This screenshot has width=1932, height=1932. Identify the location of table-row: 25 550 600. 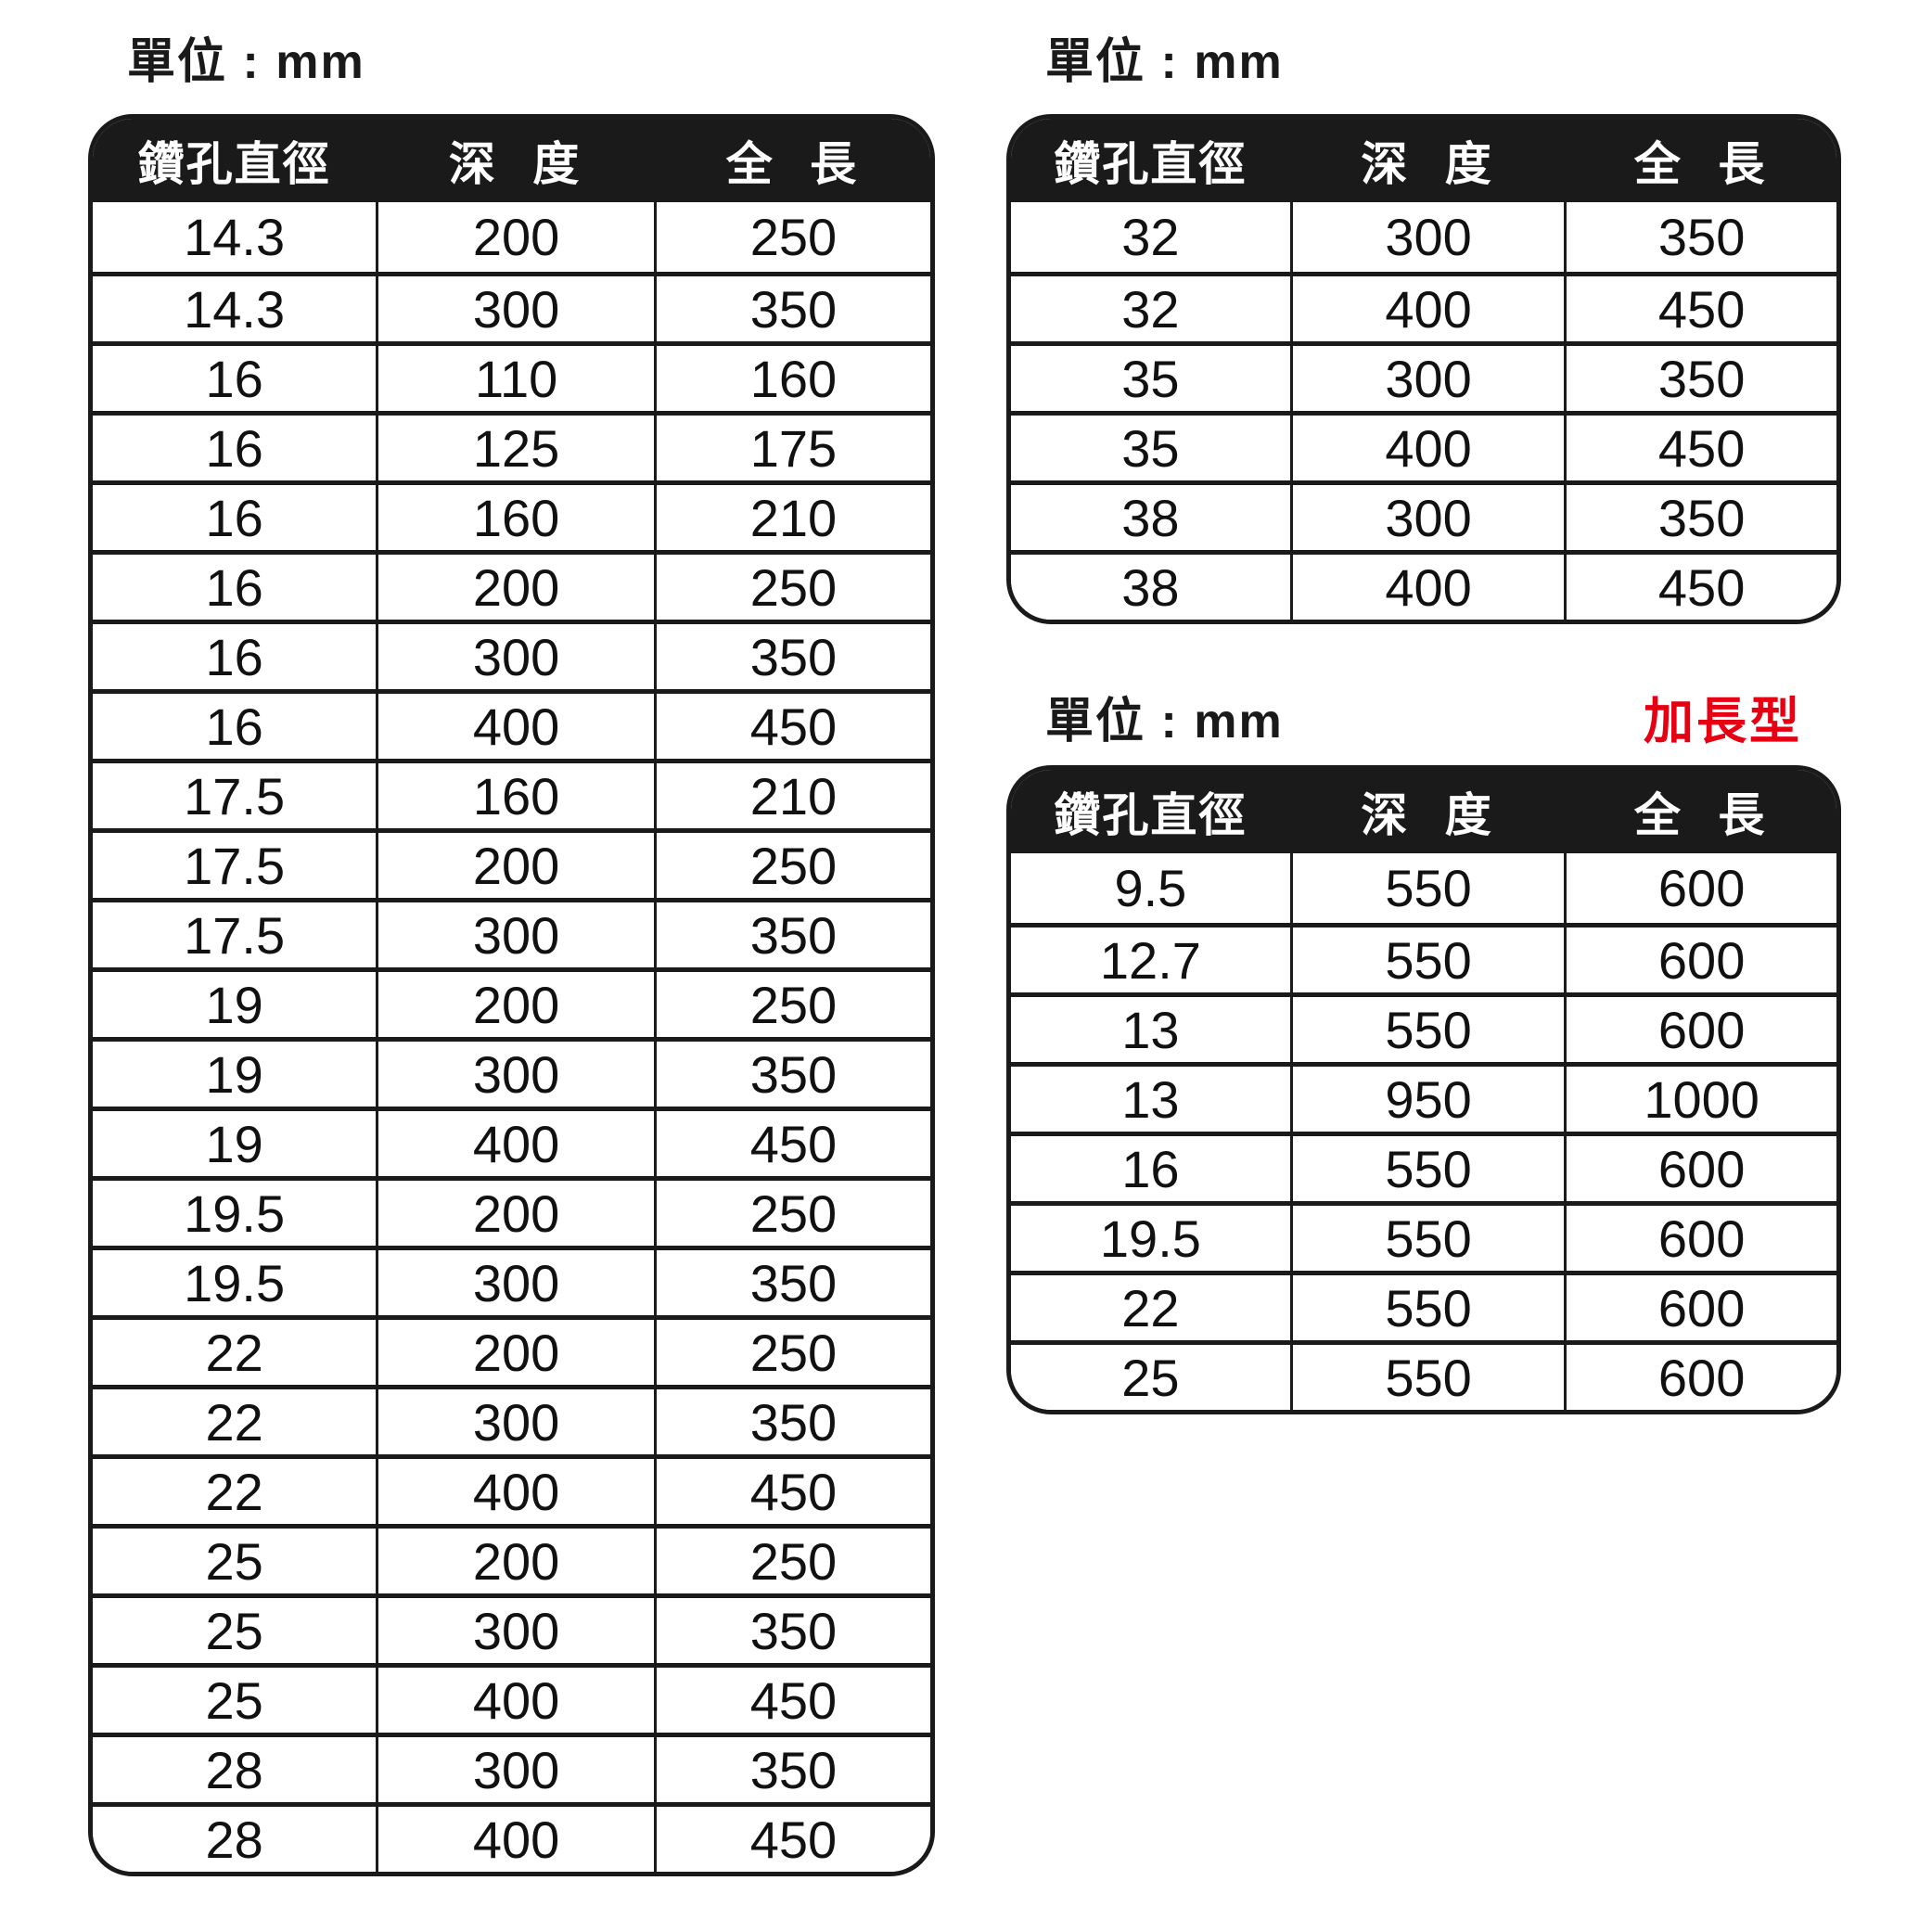
(1423, 1375).